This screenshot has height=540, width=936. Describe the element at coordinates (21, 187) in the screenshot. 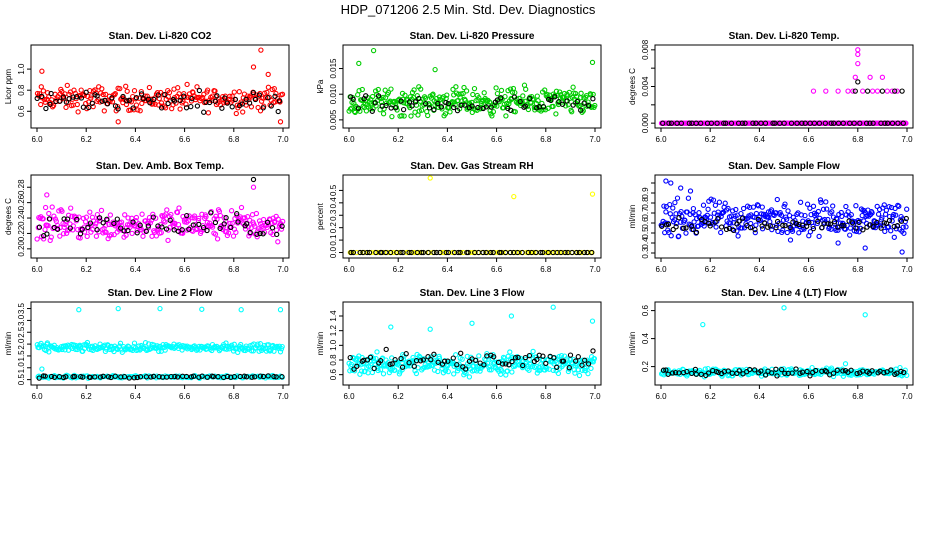

I see `y-tick-label: 0.28` at that location.